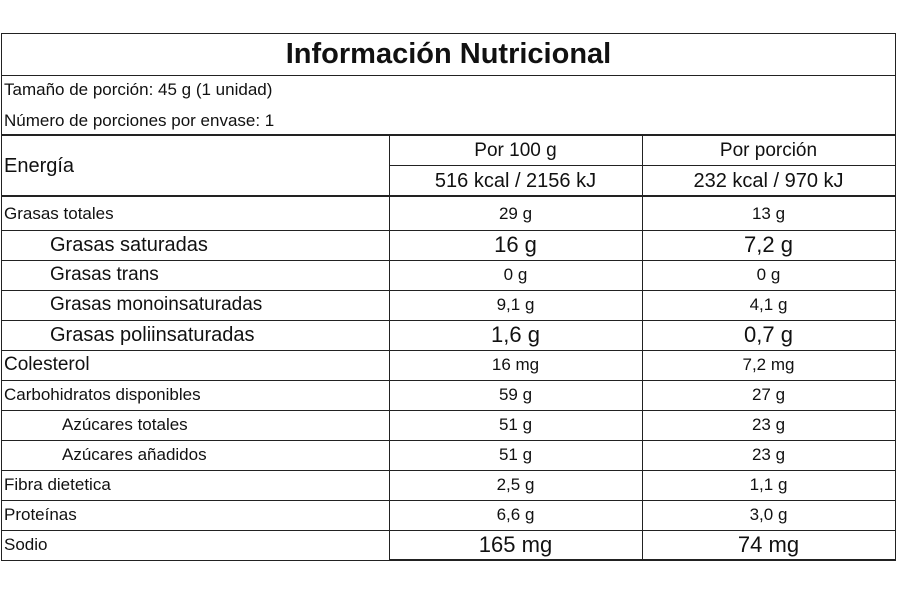 The width and height of the screenshot is (900, 600). I want to click on value-per-serving: 74 mg, so click(768, 544).